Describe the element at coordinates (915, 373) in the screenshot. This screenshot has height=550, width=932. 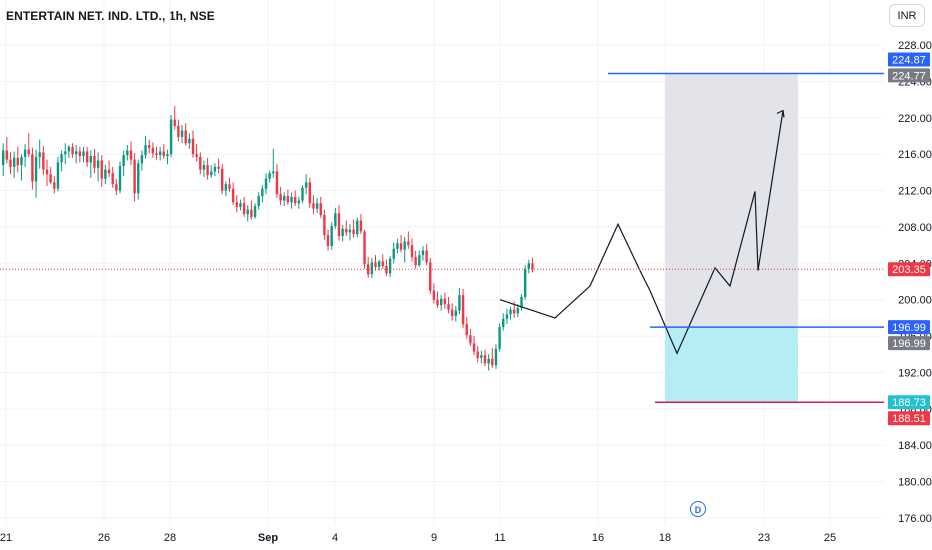
I see `y-tick-label: 192.00` at that location.